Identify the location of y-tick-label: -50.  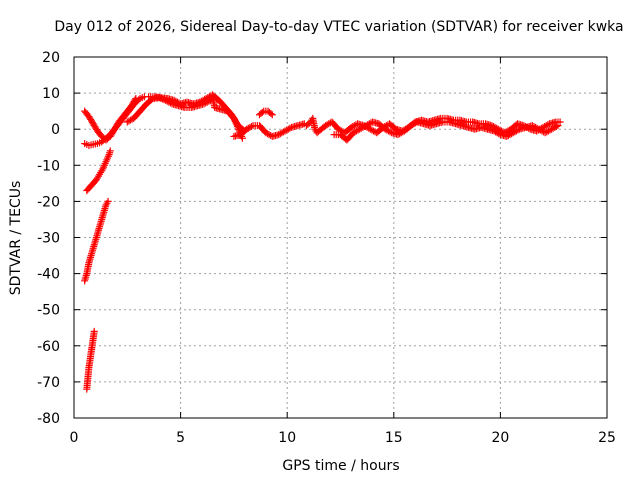
(48, 311).